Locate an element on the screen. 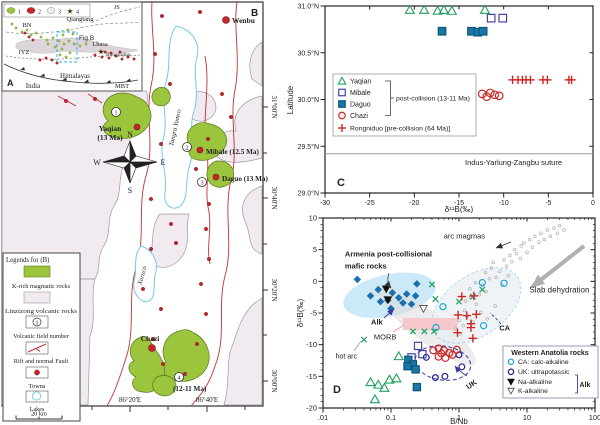 This screenshot has width=600, height=425. volcanic-field-numbers: 1 2 3 4 is located at coordinates (159, 244).